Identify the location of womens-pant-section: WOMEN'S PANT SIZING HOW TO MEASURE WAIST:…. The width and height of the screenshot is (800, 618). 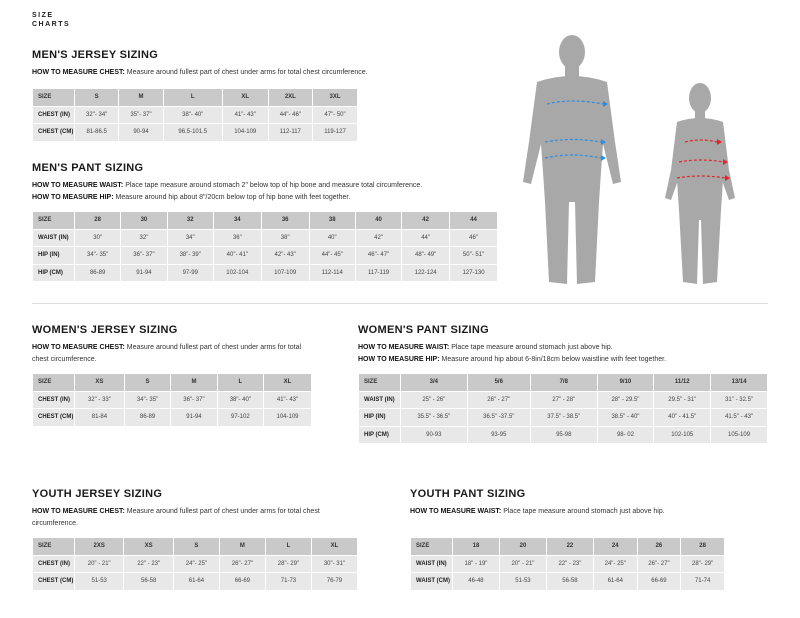
(563, 384).